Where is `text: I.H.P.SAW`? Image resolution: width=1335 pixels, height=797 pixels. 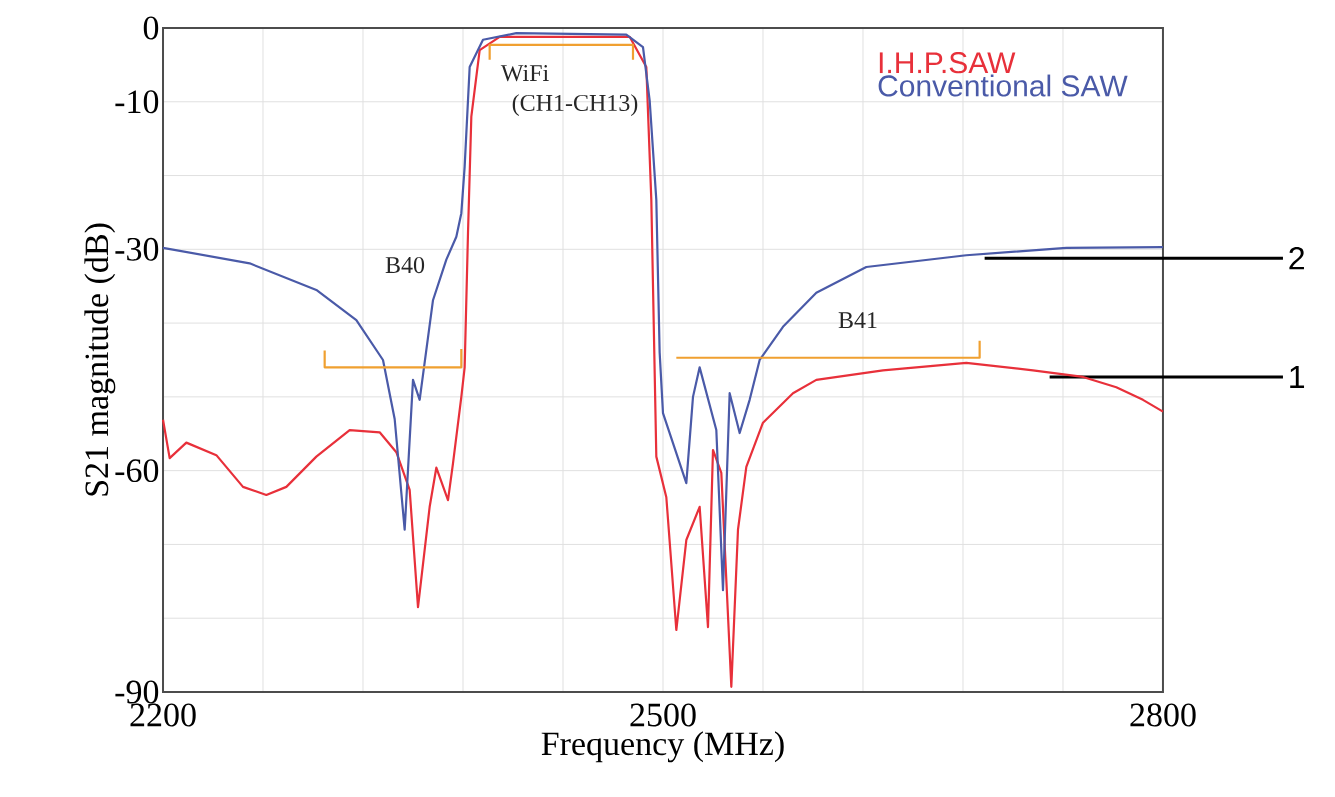
text: I.H.P.SAW is located at coordinates (947, 63).